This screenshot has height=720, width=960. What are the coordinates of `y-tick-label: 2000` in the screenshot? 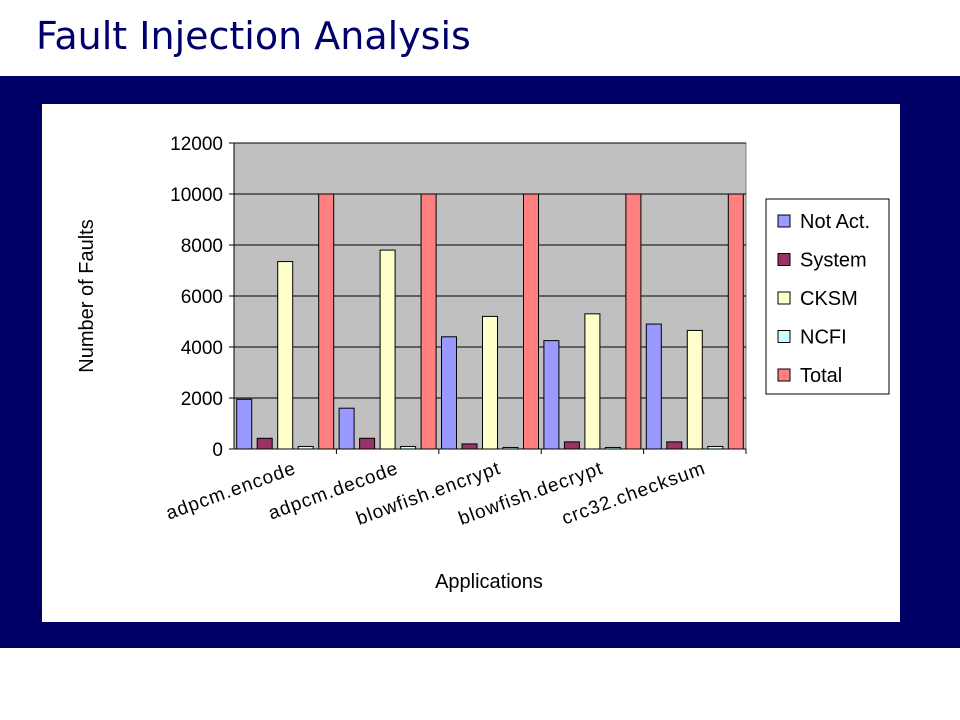 It's located at (202, 399).